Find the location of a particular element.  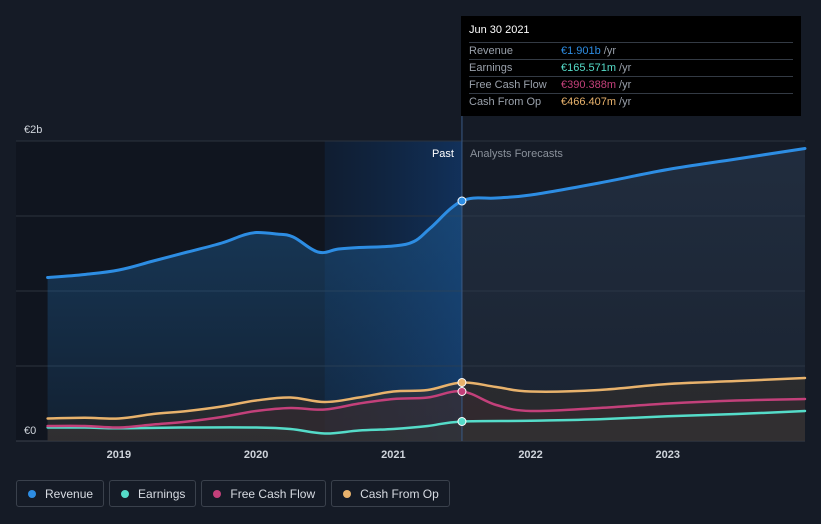

point-cash-from-op is located at coordinates (462, 382).